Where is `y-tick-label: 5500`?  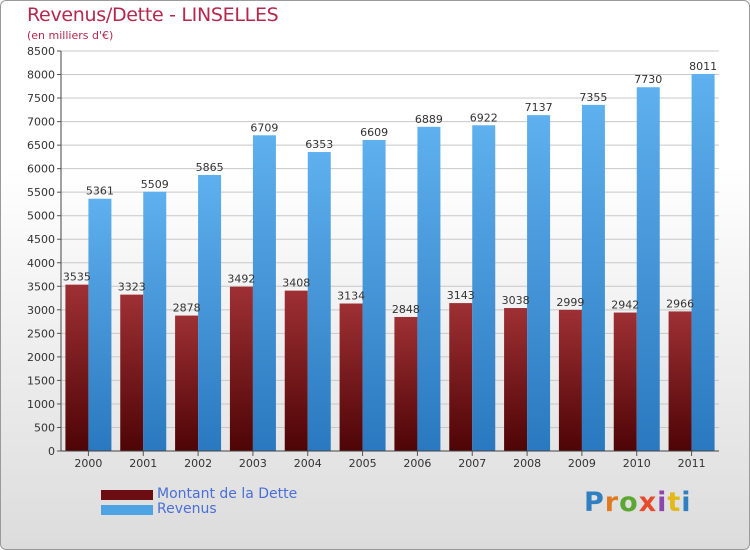
y-tick-label: 5500 is located at coordinates (41, 192).